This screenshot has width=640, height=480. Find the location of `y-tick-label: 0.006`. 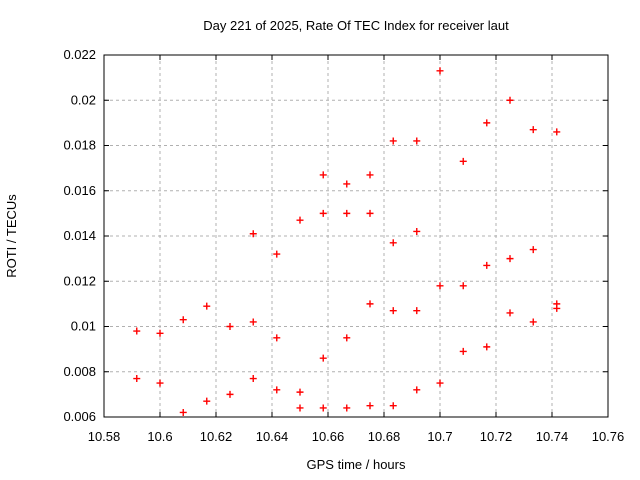

y-tick-label: 0.006 is located at coordinates (79, 416).